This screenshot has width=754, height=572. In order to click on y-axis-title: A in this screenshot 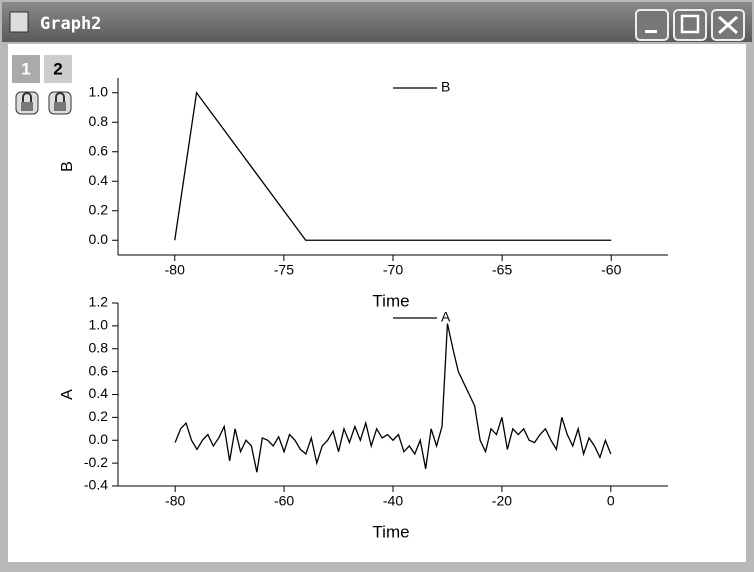, I will do `click(67, 394)`.